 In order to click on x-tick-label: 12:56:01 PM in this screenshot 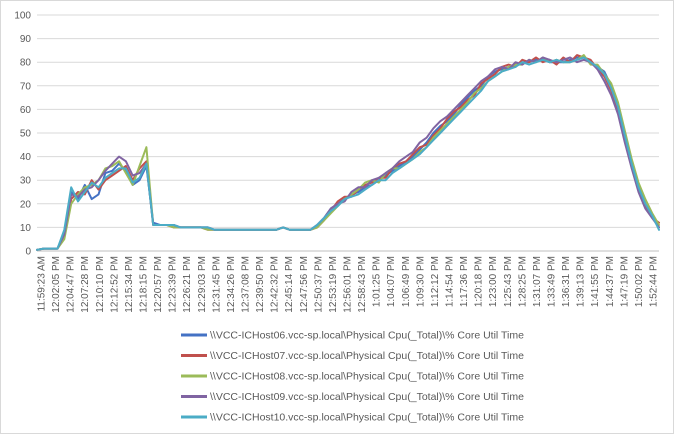, I will do `click(348, 284)`.